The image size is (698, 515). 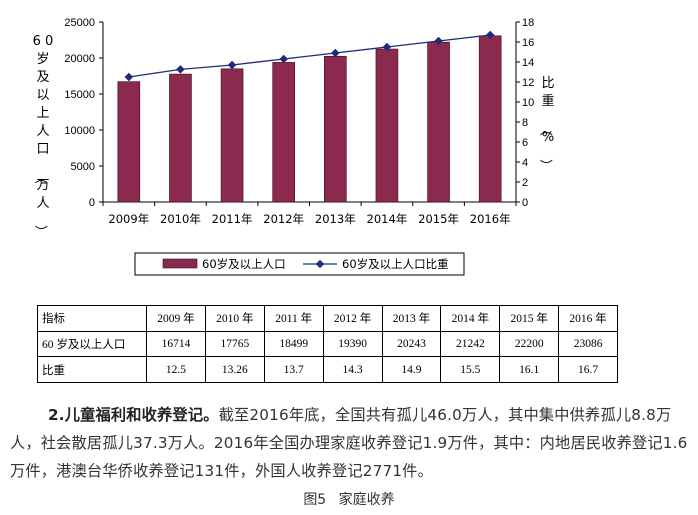 I want to click on y-tick-label: 25000, so click(x=79, y=23).